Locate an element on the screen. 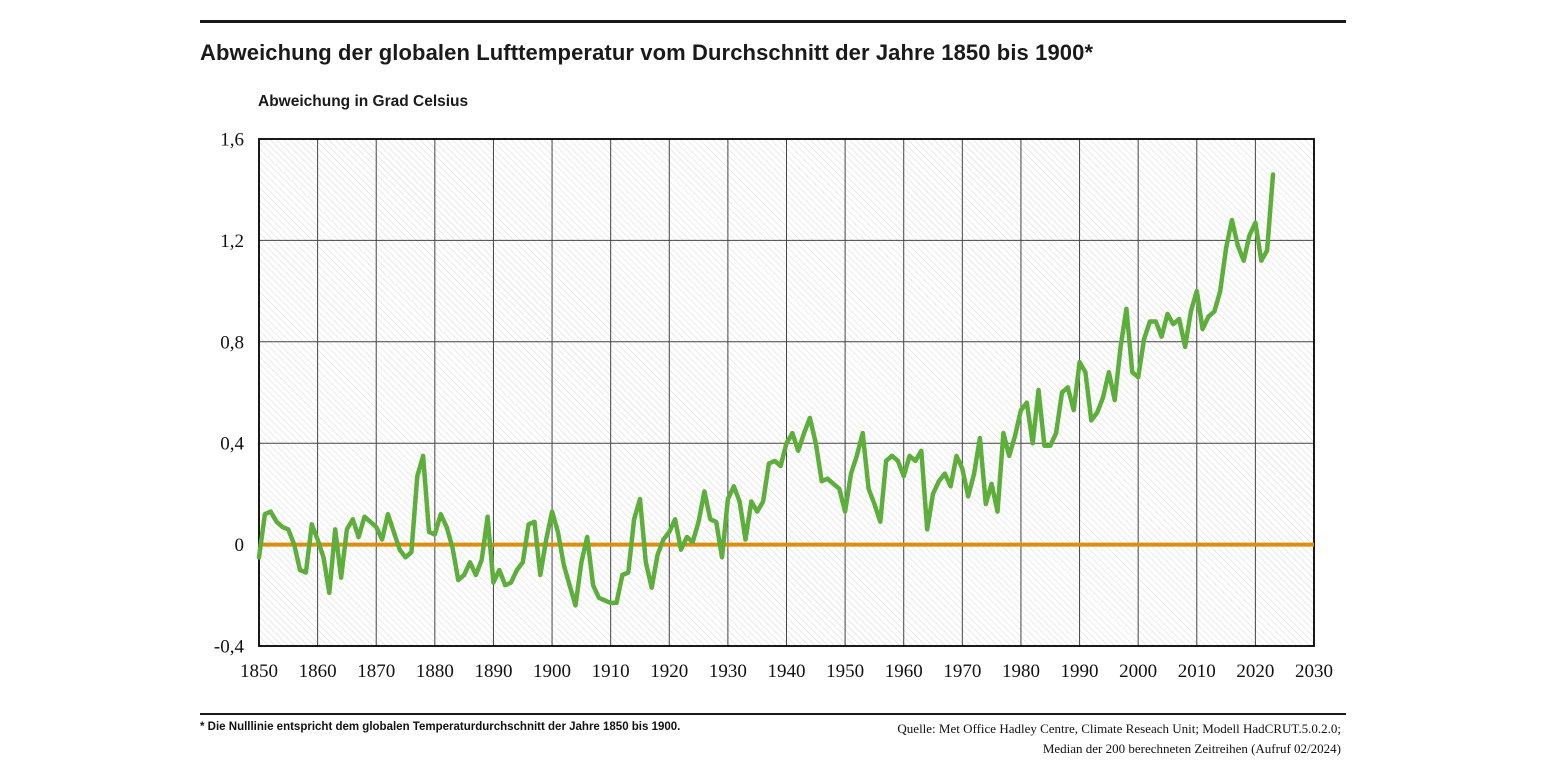 Image resolution: width=1545 pixels, height=775 pixels. y-tick-label: 0,4 is located at coordinates (232, 444).